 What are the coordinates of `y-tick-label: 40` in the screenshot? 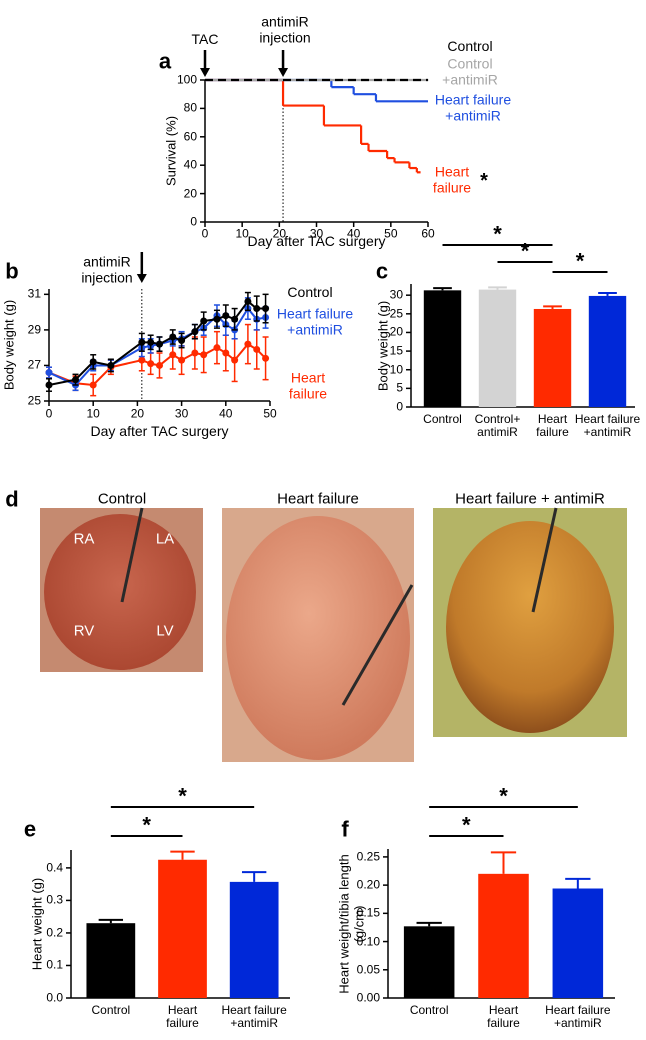 It's located at (190, 164).